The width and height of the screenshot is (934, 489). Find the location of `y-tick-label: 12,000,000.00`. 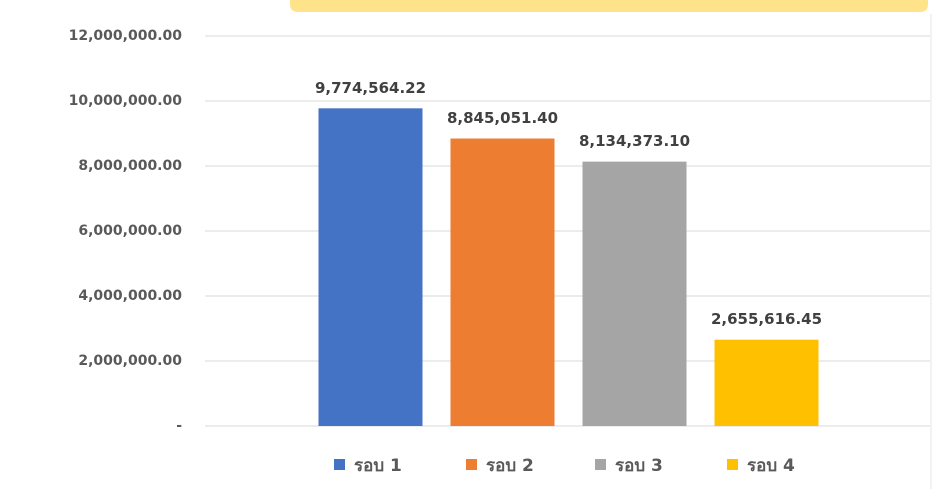

y-tick-label: 12,000,000.00 is located at coordinates (126, 36).